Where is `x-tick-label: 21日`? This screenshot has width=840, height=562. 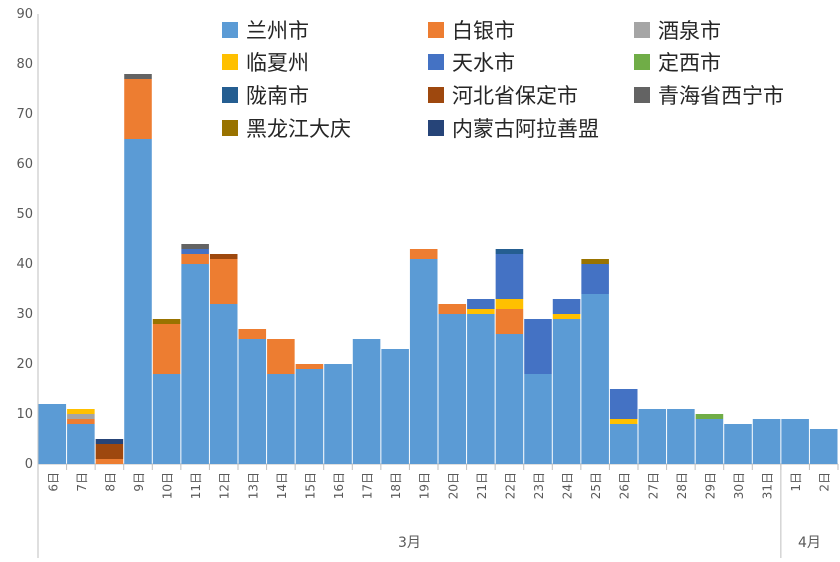 x-tick-label: 21日 is located at coordinates (482, 485).